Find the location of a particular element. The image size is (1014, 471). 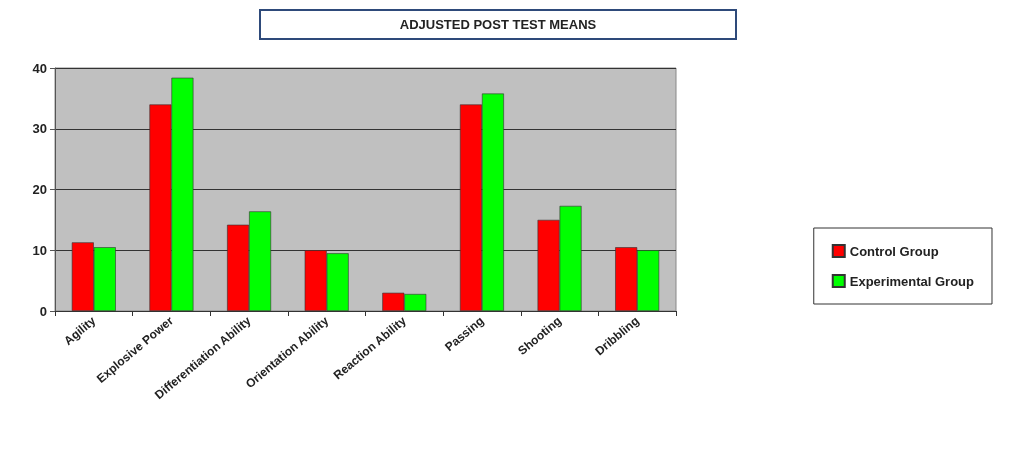

y-tick-label: 10 is located at coordinates (39, 250).